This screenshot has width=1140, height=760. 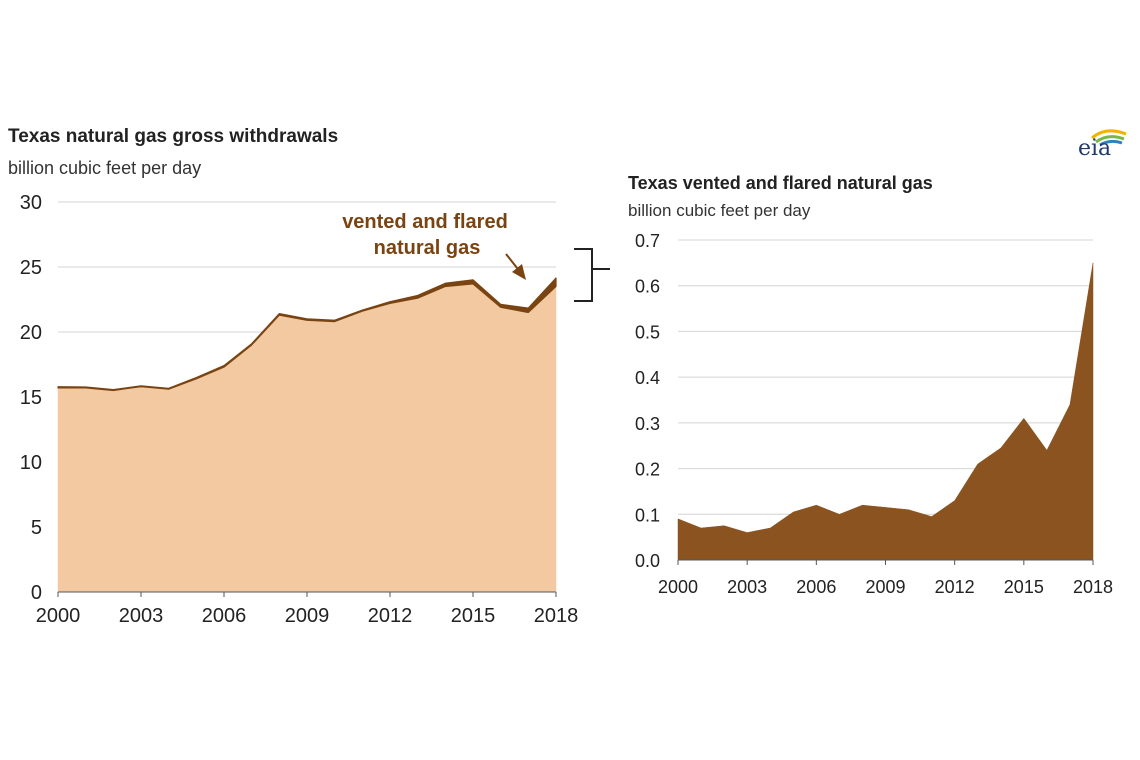 I want to click on right-ytick-label: 0.1, so click(x=647, y=515).